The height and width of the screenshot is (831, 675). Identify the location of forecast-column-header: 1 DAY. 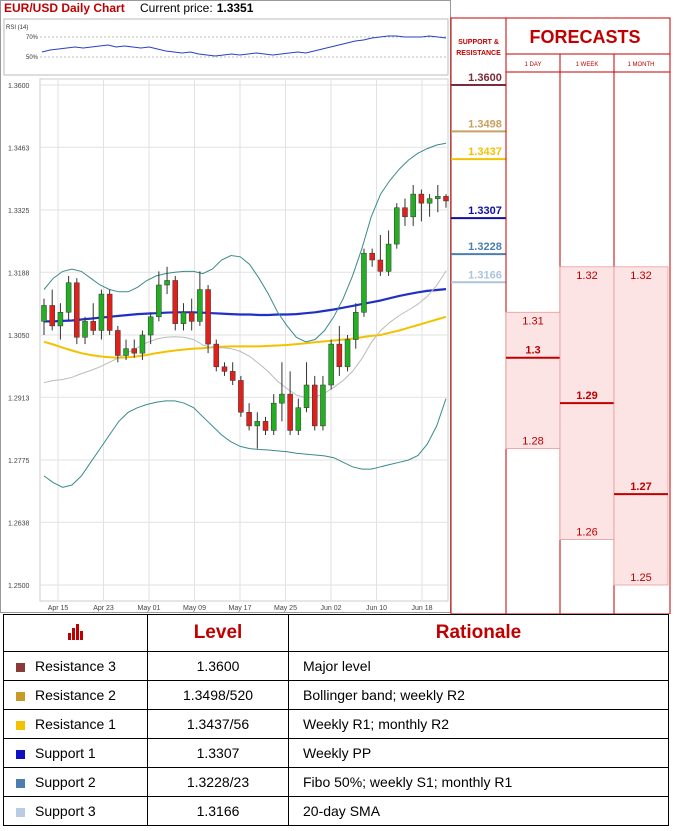
(533, 65).